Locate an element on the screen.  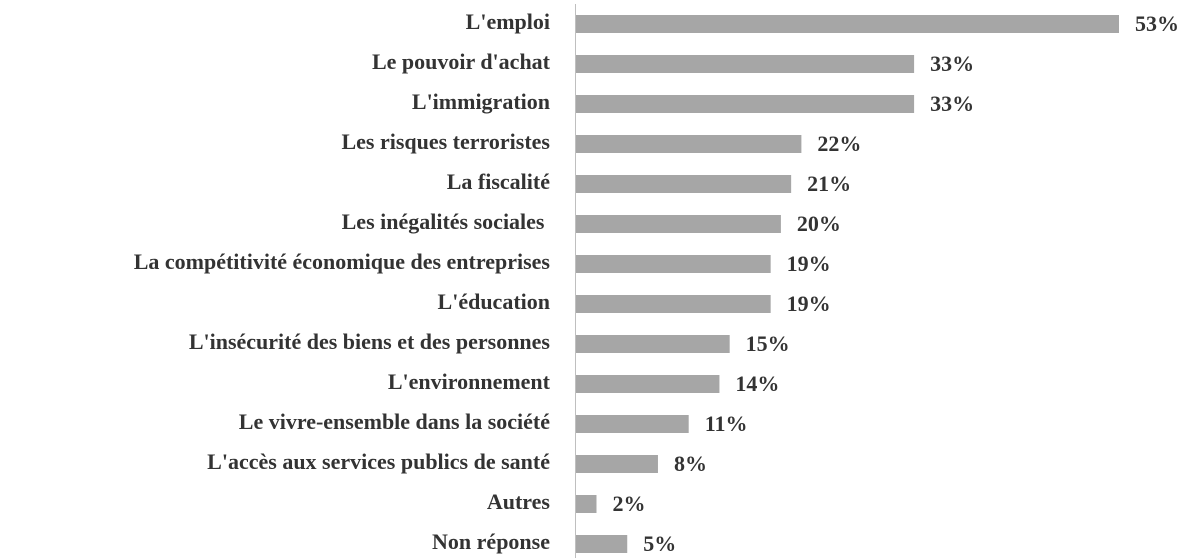
value-label: 2% is located at coordinates (628, 503).